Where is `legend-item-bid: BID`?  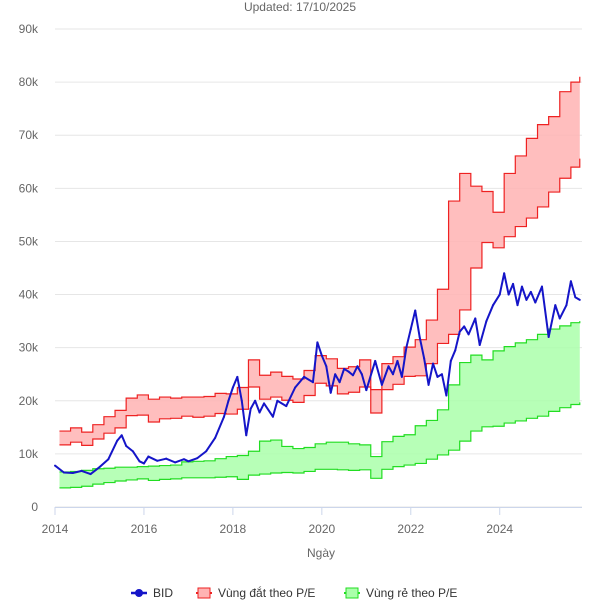
legend-item-bid: BID is located at coordinates (152, 593).